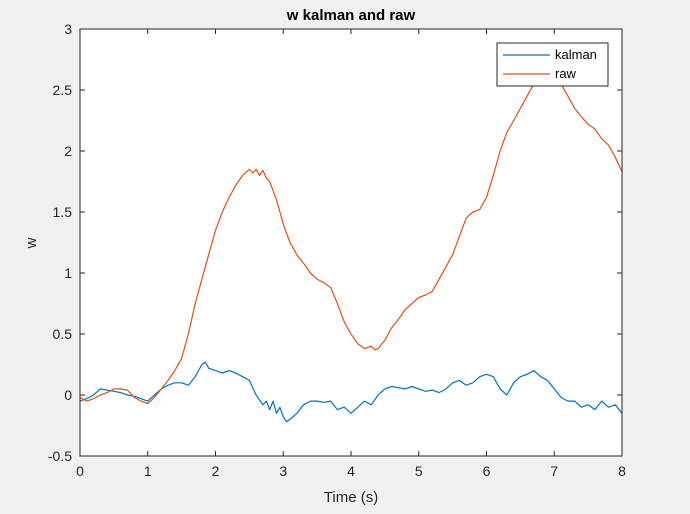 The width and height of the screenshot is (690, 514). What do you see at coordinates (216, 471) in the screenshot?
I see `x-tick-label: 2` at bounding box center [216, 471].